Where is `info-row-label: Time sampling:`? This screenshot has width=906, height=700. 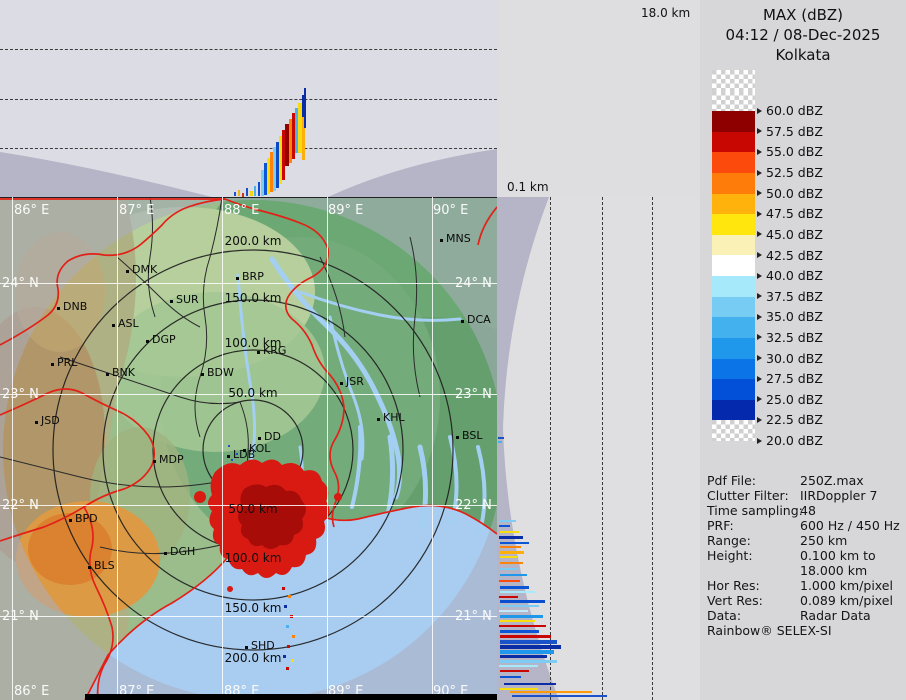
info-row-label: Time sampling: is located at coordinates (755, 510).